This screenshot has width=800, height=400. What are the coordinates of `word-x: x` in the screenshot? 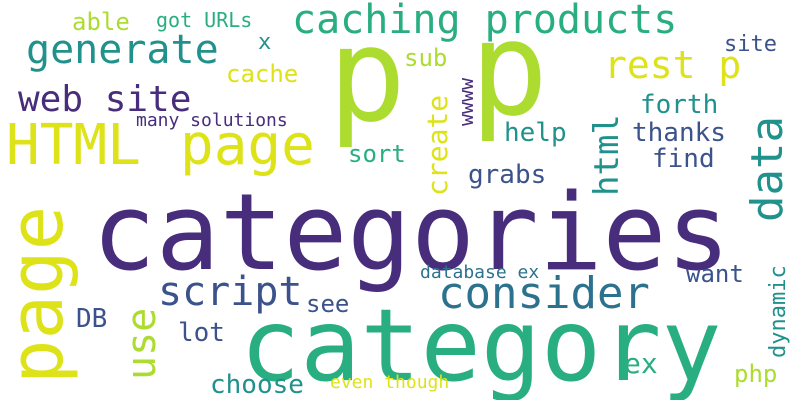 It's located at (265, 42).